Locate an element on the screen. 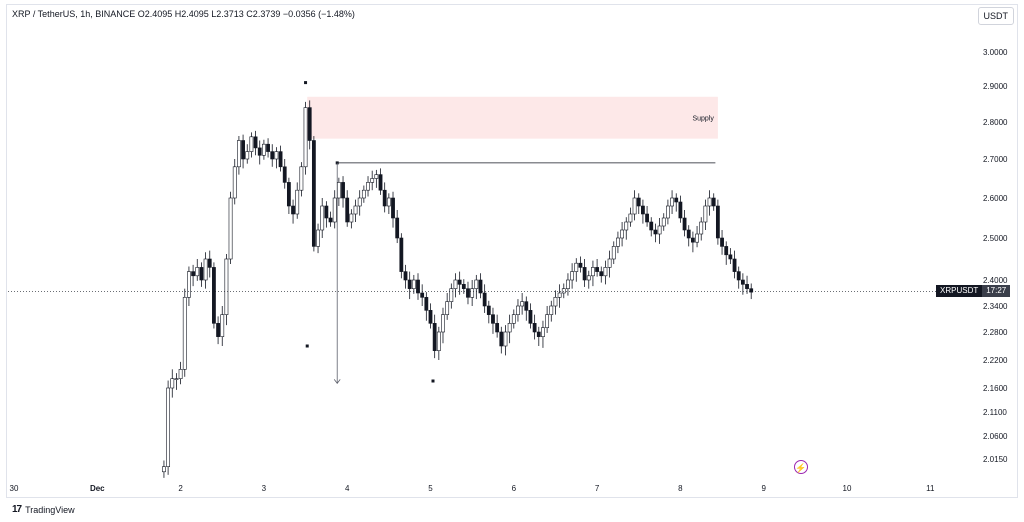  supply-zone is located at coordinates (512, 117).